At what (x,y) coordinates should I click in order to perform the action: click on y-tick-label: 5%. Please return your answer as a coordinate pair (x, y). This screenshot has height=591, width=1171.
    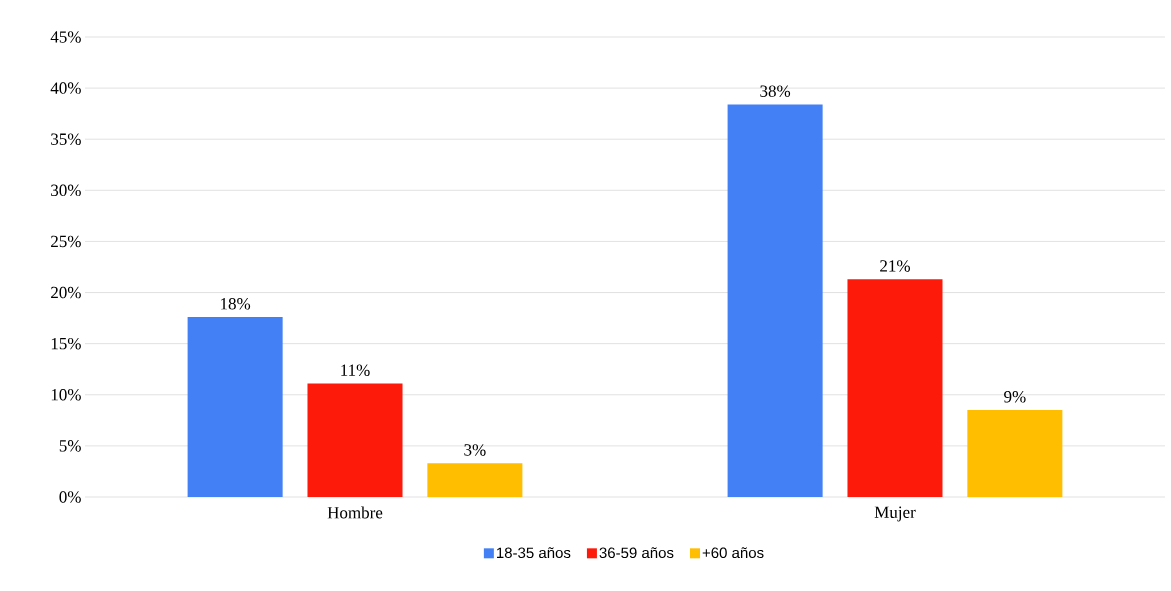
    Looking at the image, I should click on (70, 446).